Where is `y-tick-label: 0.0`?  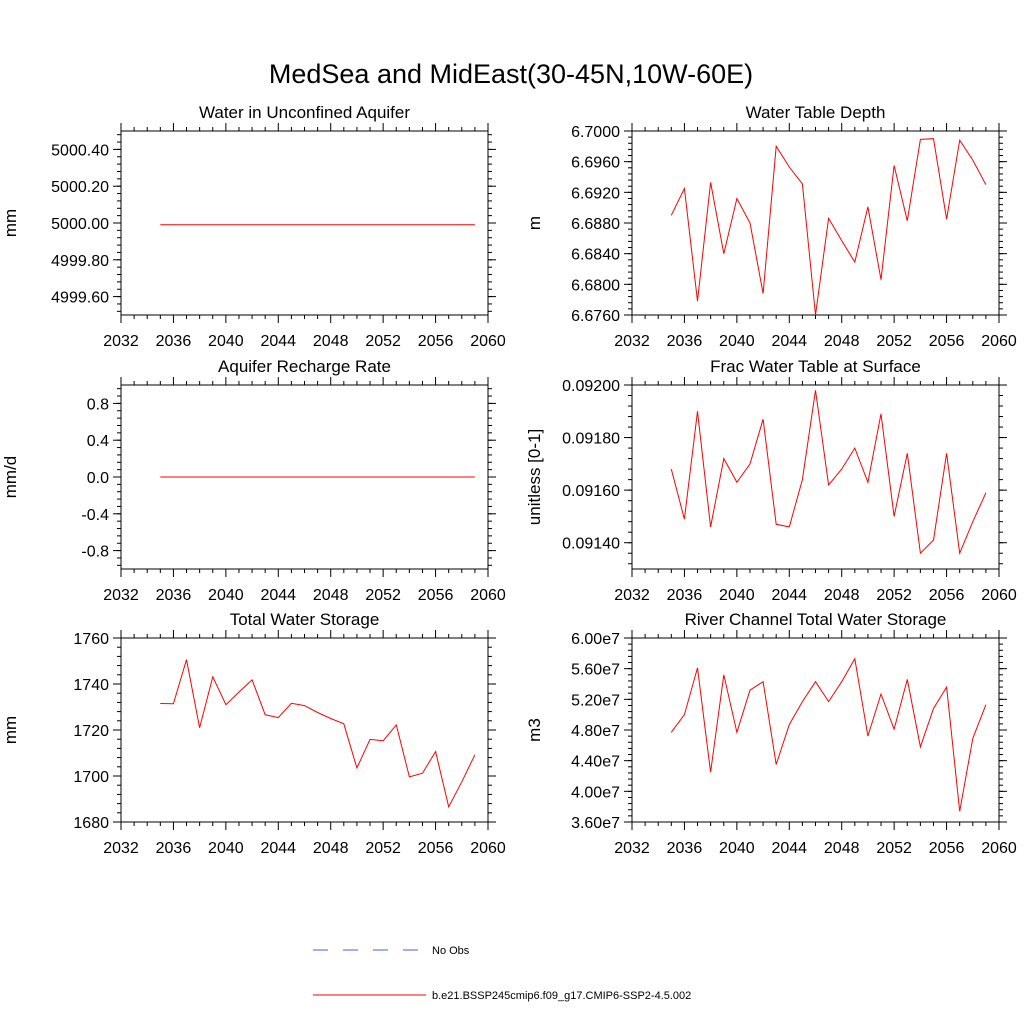
y-tick-label: 0.0 is located at coordinates (98, 478).